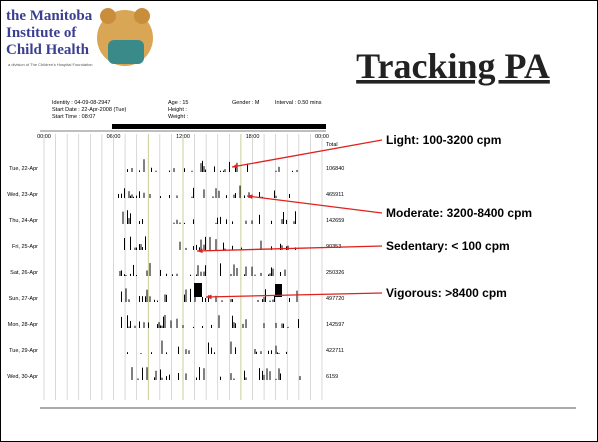  I want to click on info: Age : 15, so click(178, 103).